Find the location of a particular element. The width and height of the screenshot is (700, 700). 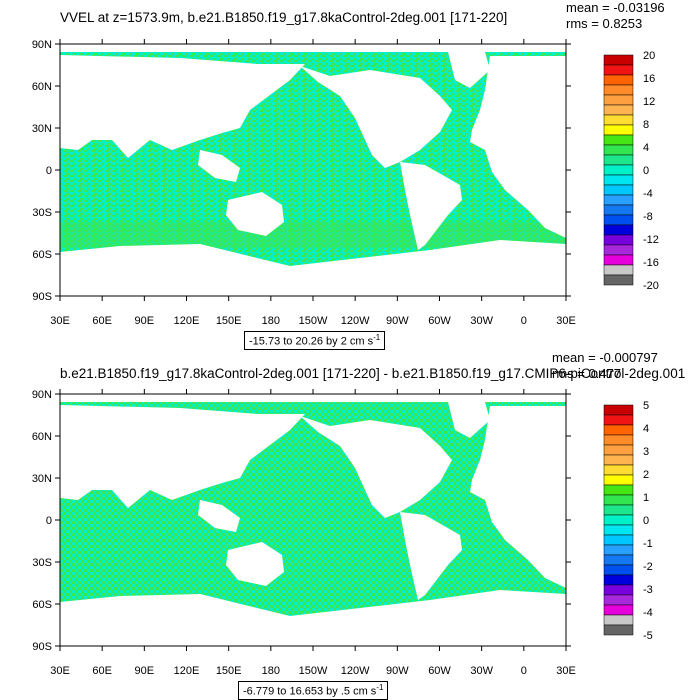

x-tick-label: 180 is located at coordinates (271, 321).